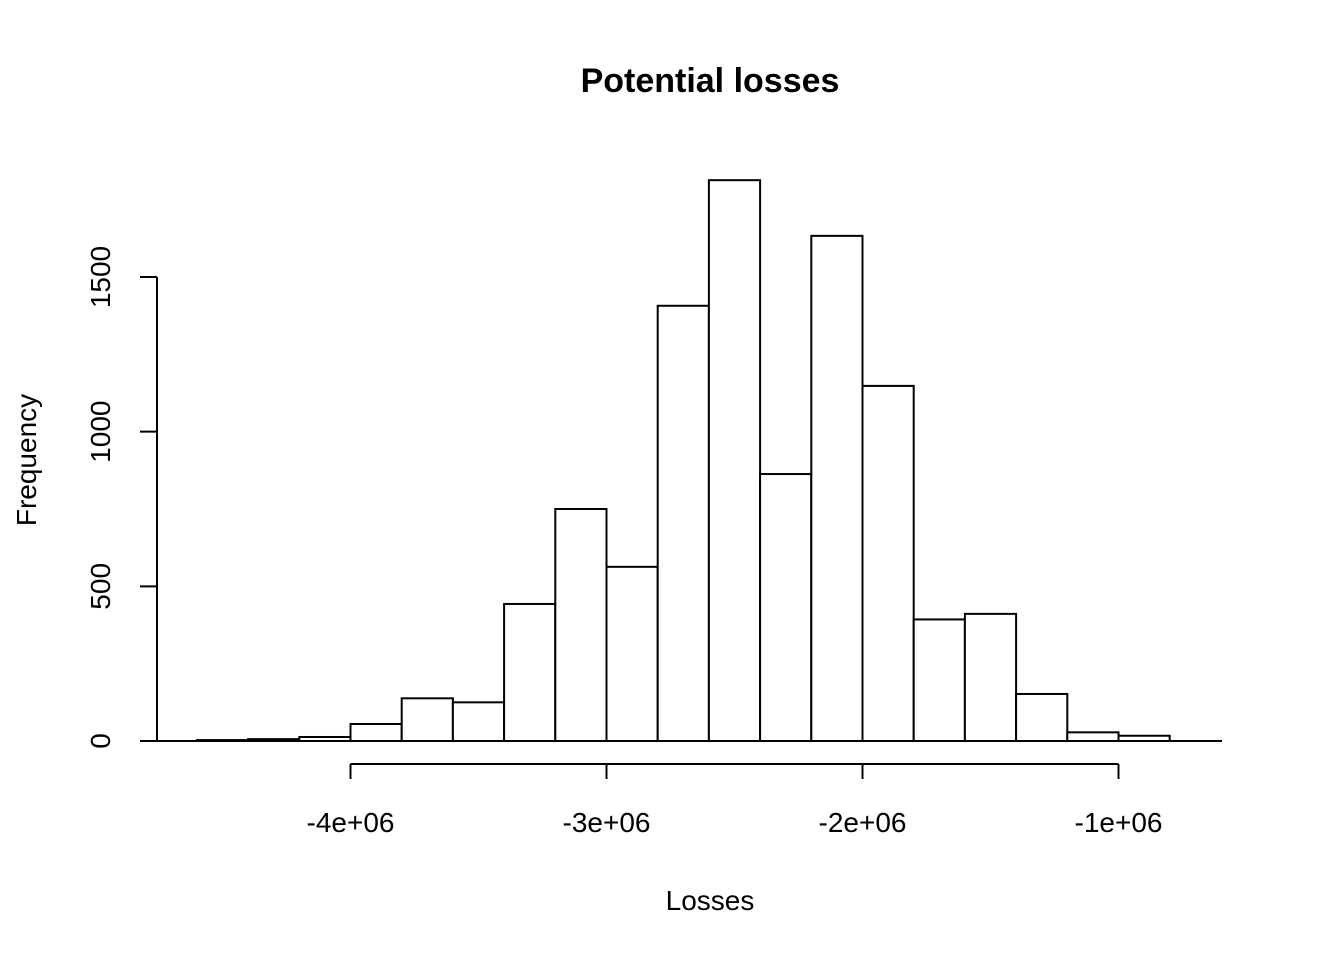  Describe the element at coordinates (100, 432) in the screenshot. I see `y-tick-label: 1000` at that location.